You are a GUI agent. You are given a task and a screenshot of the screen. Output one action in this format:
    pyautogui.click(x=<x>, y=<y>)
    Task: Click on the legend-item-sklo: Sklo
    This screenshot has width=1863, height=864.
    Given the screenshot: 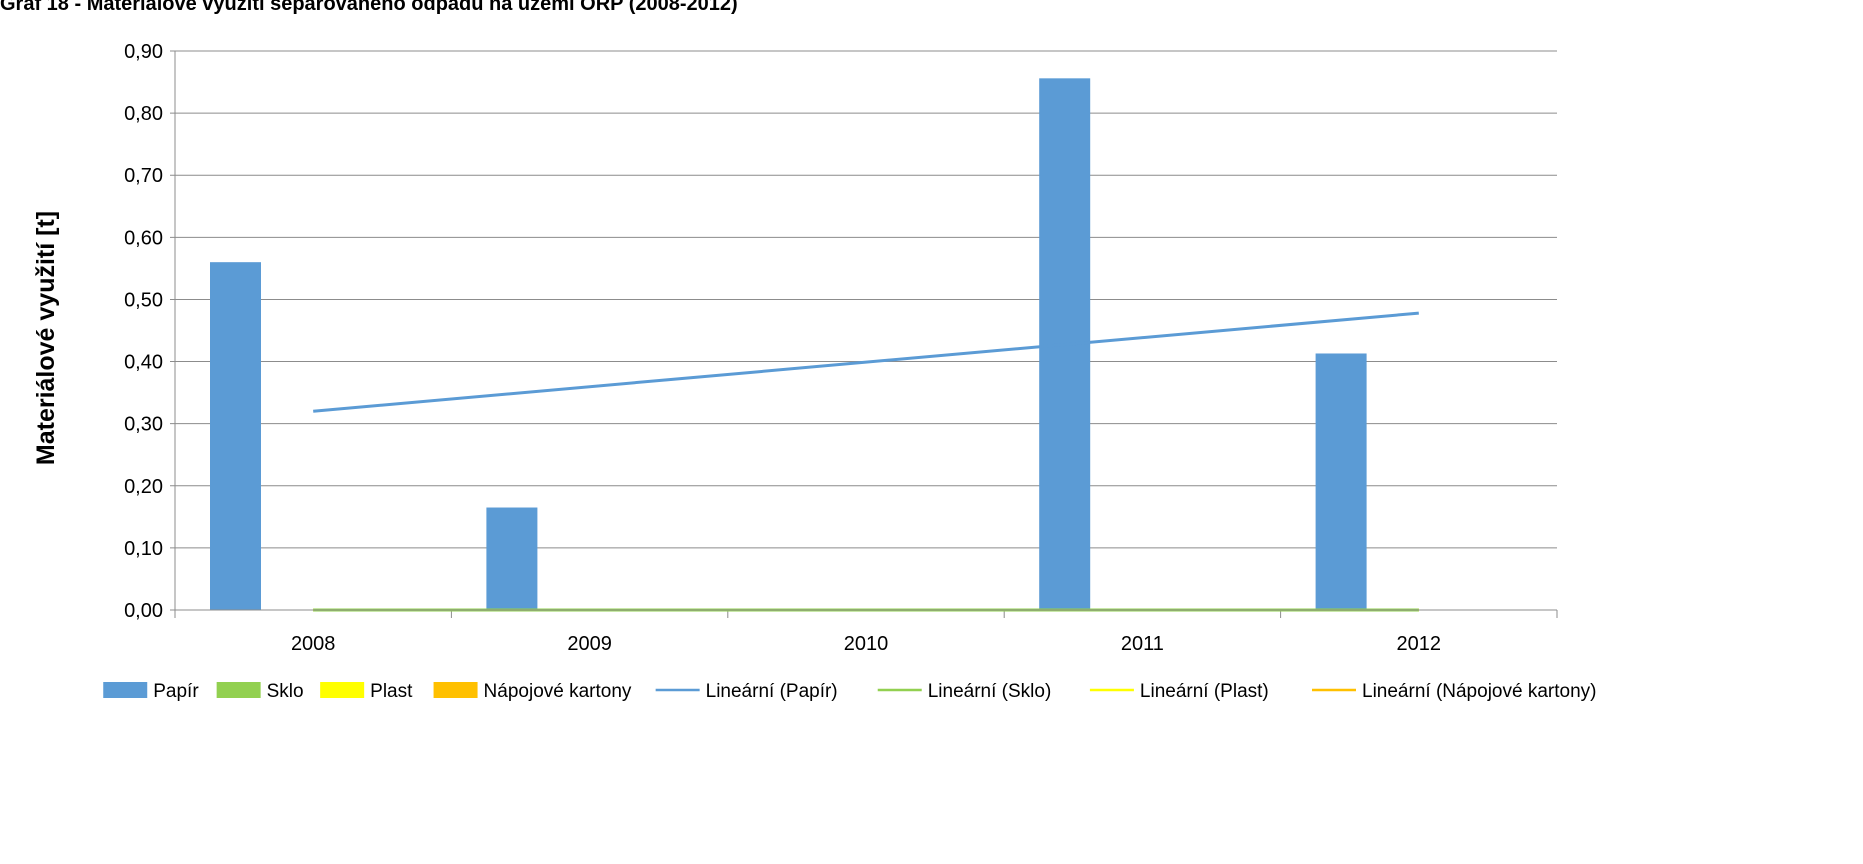 What is the action you would take?
    pyautogui.click(x=260, y=691)
    